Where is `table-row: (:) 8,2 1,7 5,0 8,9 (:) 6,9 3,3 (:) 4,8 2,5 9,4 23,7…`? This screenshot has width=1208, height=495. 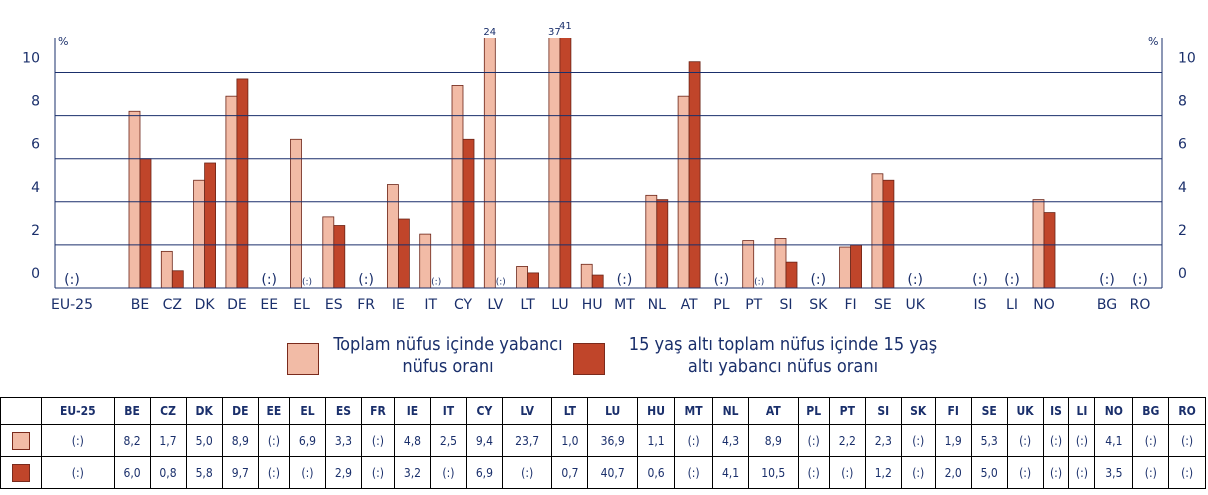
table-row: (:) 8,2 1,7 5,0 8,9 (:) 6,9 3,3 (:) 4,8 2,5 9,4 23,7… is located at coordinates (603, 440).